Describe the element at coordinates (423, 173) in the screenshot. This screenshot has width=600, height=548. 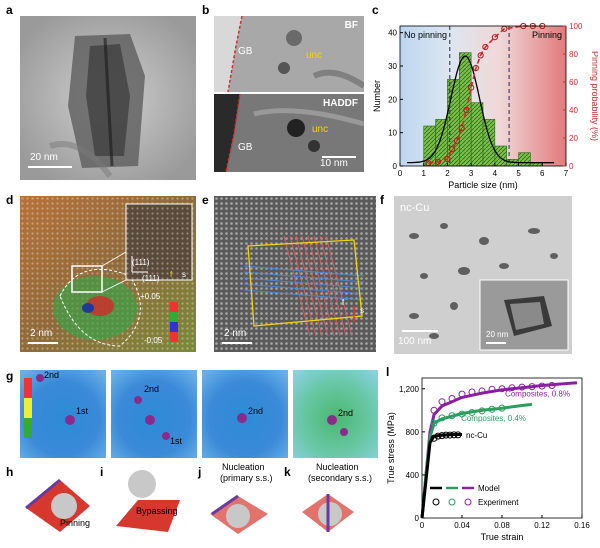
I see `x-tick-label: 1` at that location.